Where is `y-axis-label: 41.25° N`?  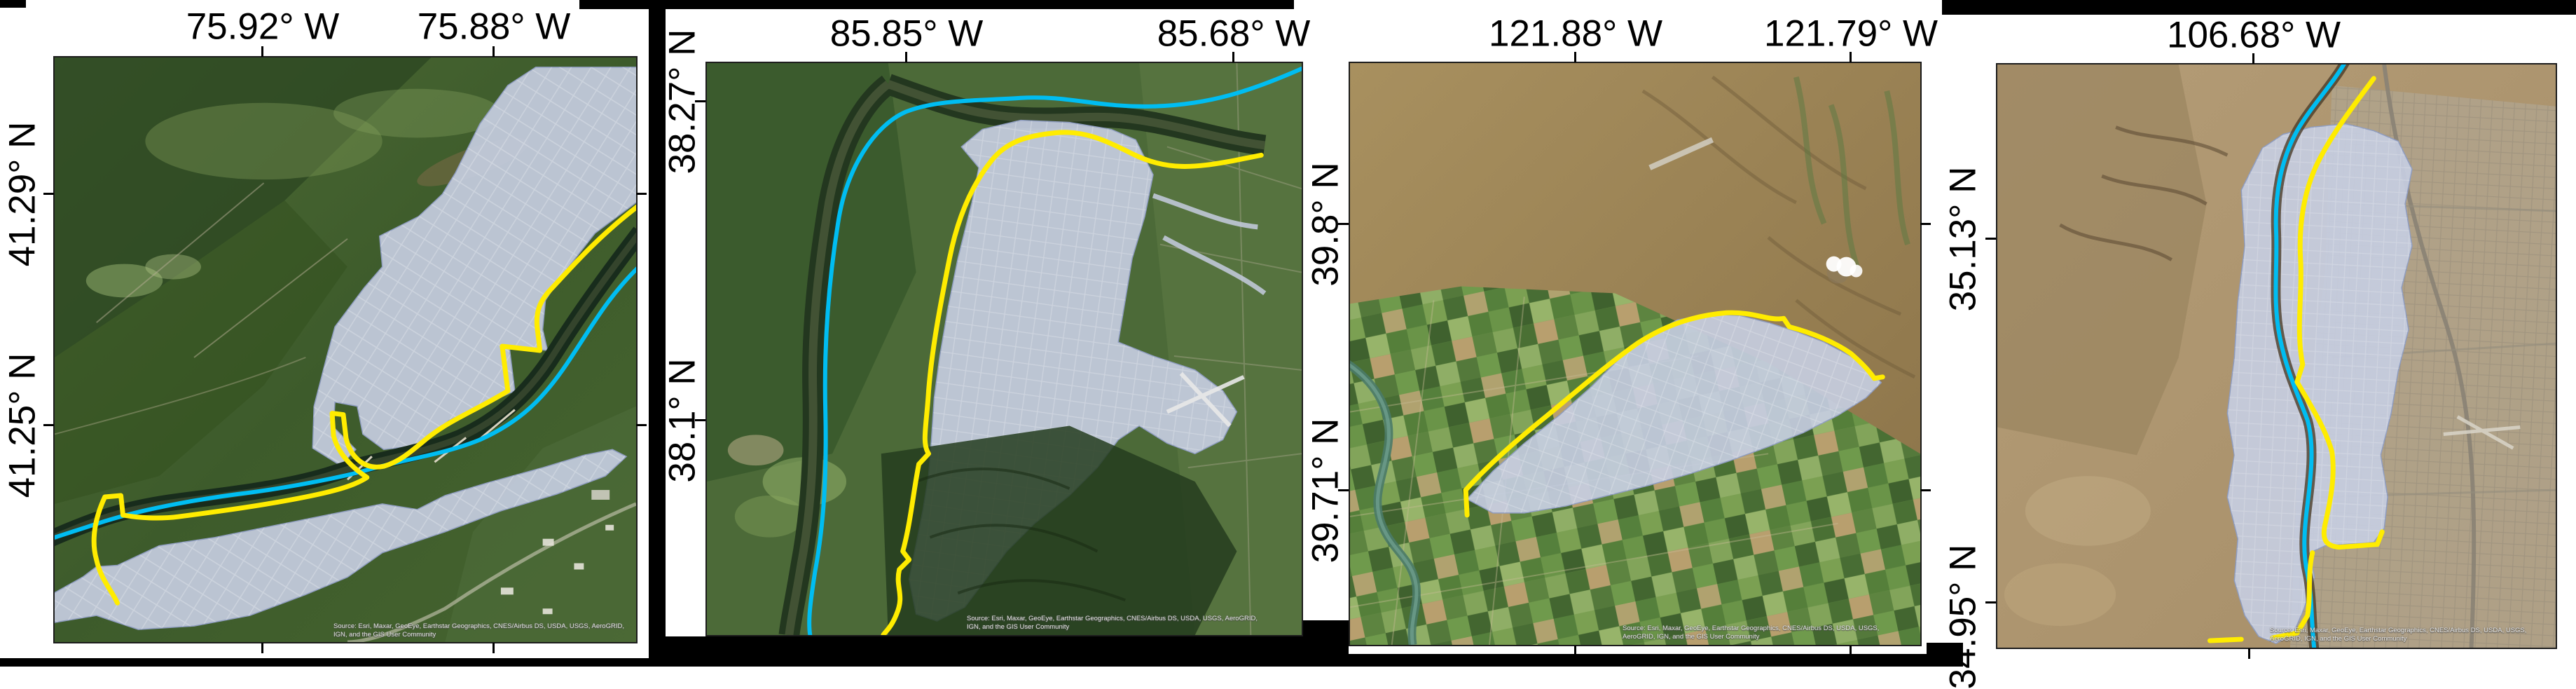 y-axis-label: 41.25° N is located at coordinates (22, 425).